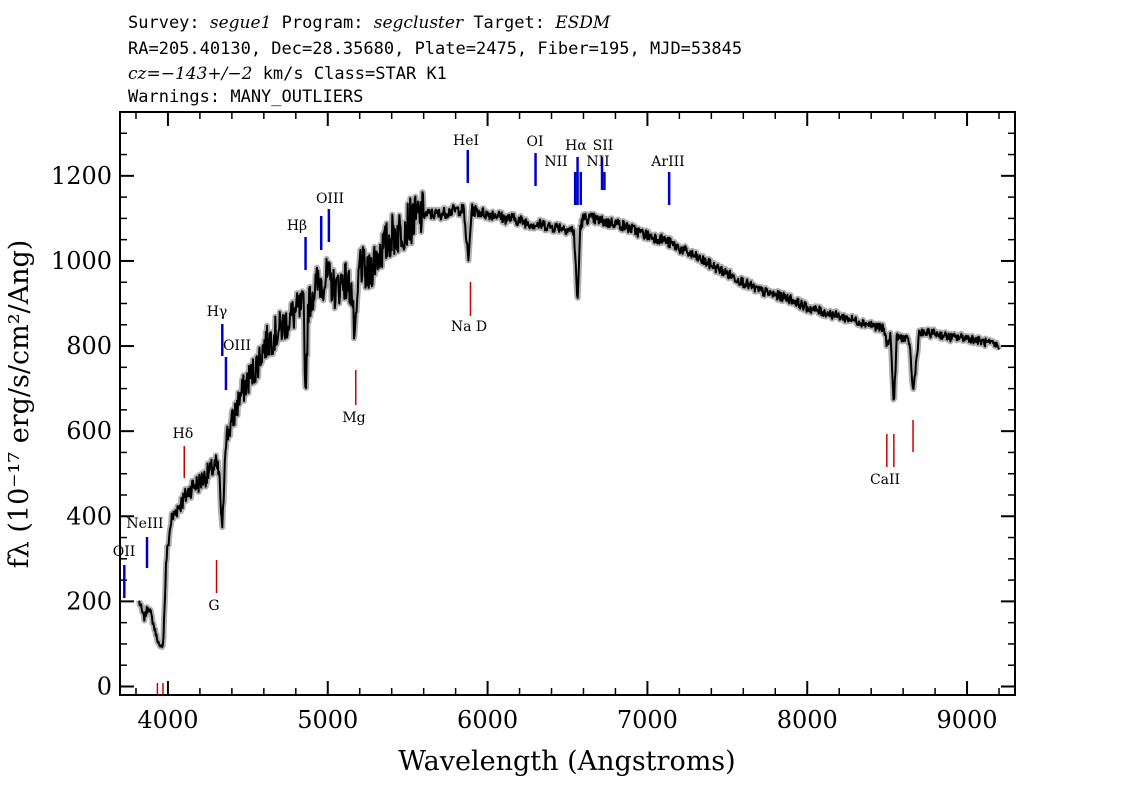 This screenshot has height=810, width=1134. Describe the element at coordinates (534, 142) in the screenshot. I see `line-marker-label: OI` at that location.